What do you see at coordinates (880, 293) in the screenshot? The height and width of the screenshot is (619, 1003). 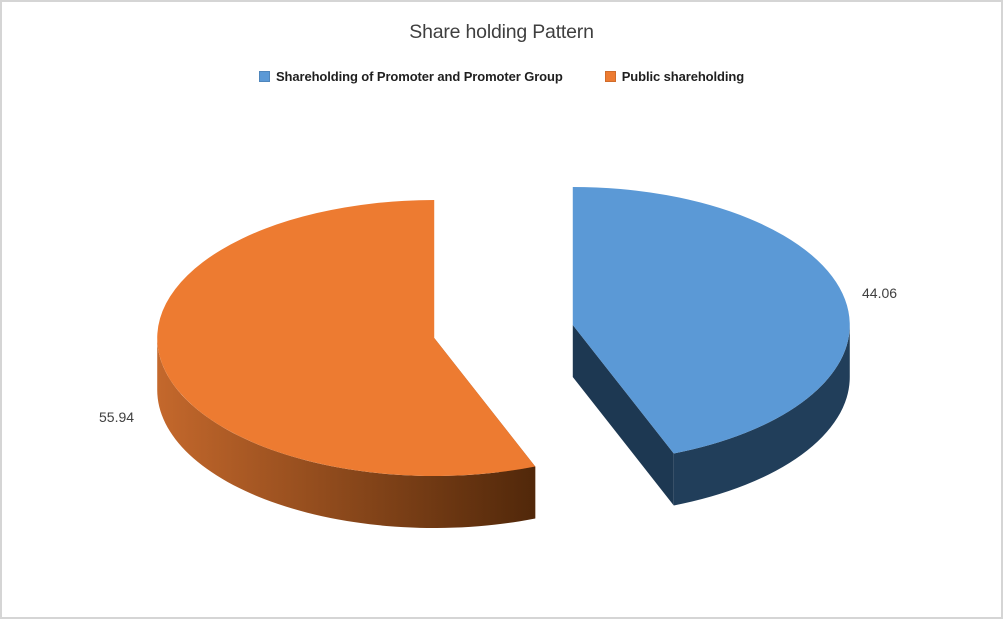 I see `data-label-promoter: 44.06` at bounding box center [880, 293].